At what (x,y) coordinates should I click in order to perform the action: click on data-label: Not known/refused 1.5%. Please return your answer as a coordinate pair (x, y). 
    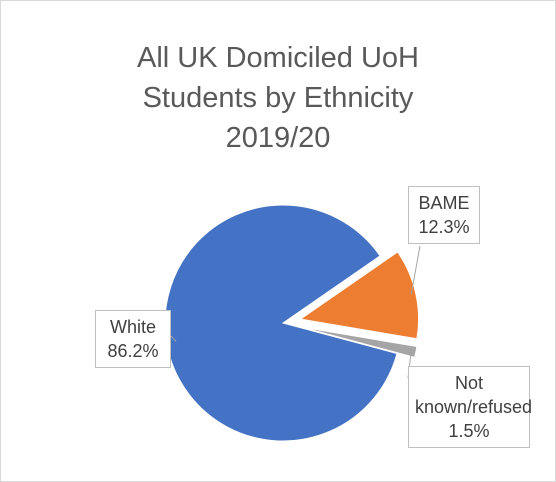
    Looking at the image, I should click on (470, 407).